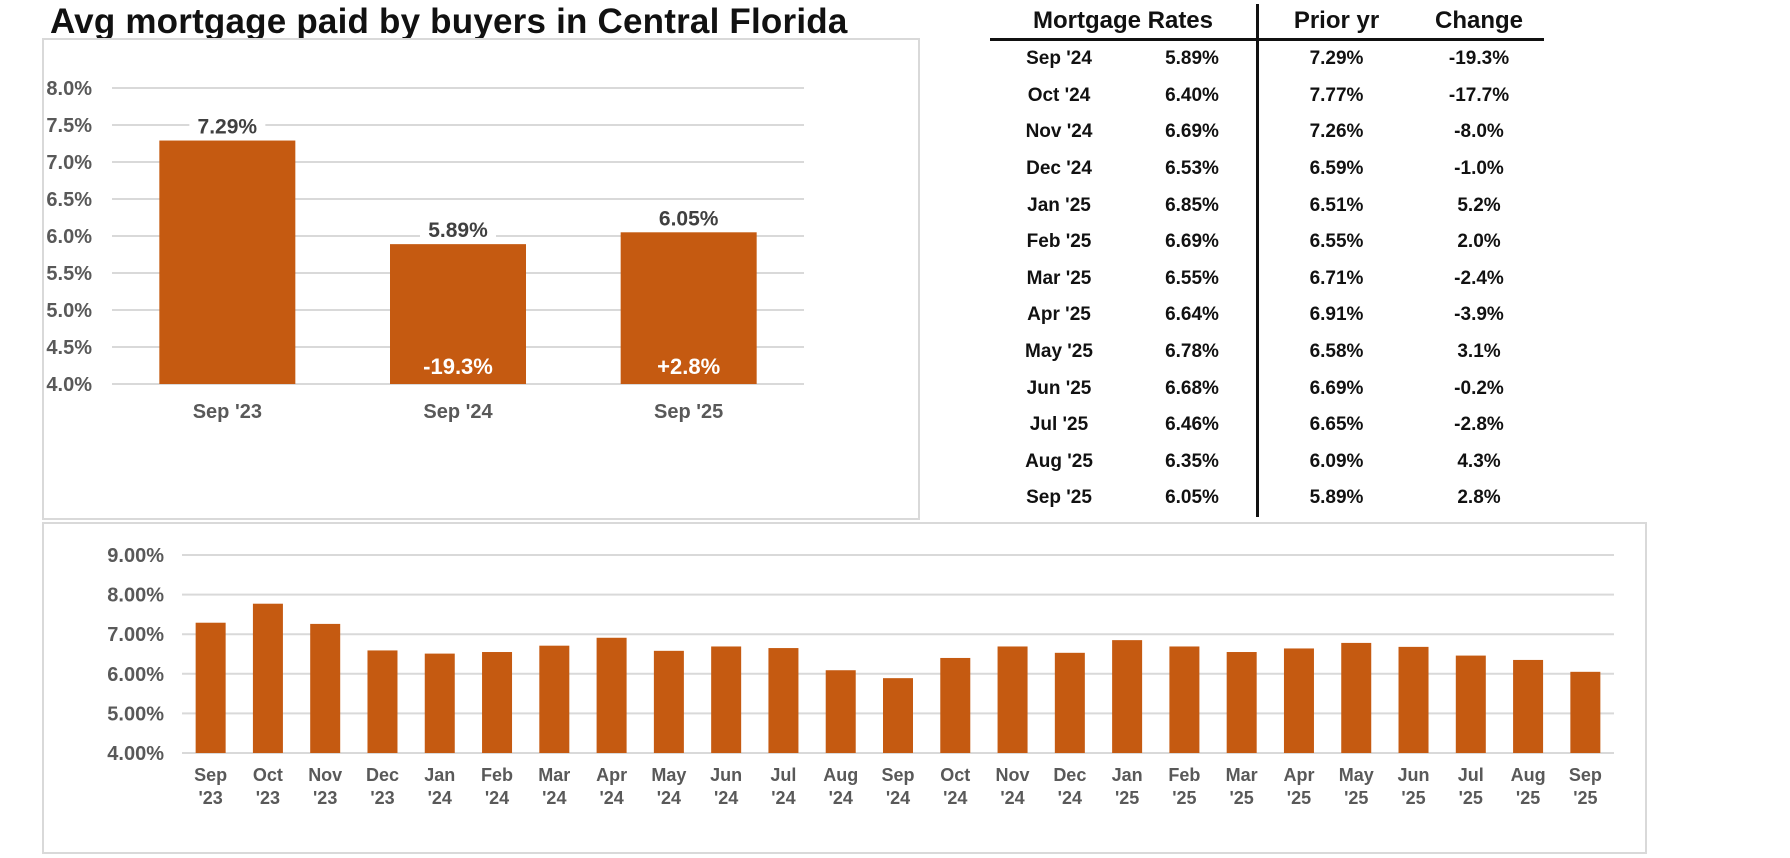 This screenshot has width=1790, height=858. I want to click on rate-cell: 6.69%, so click(1192, 132).